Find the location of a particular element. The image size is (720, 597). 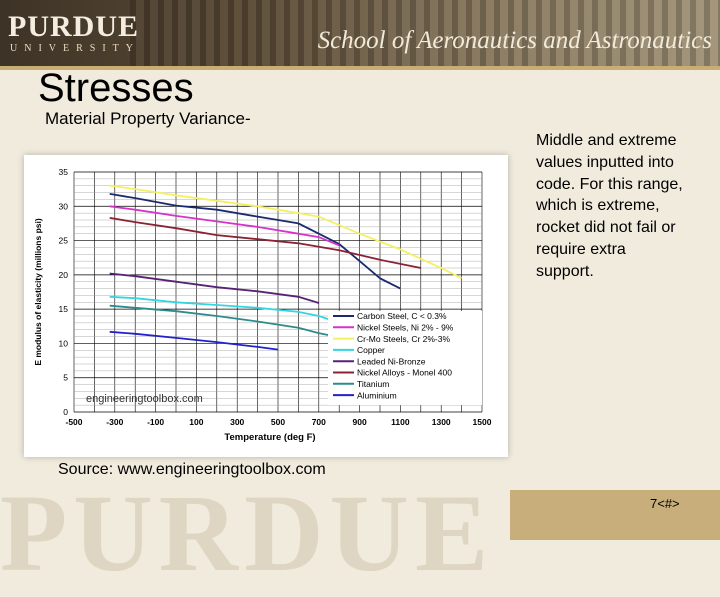

legend-label-5: Nickel Alloys - Monel 400 is located at coordinates (404, 373).